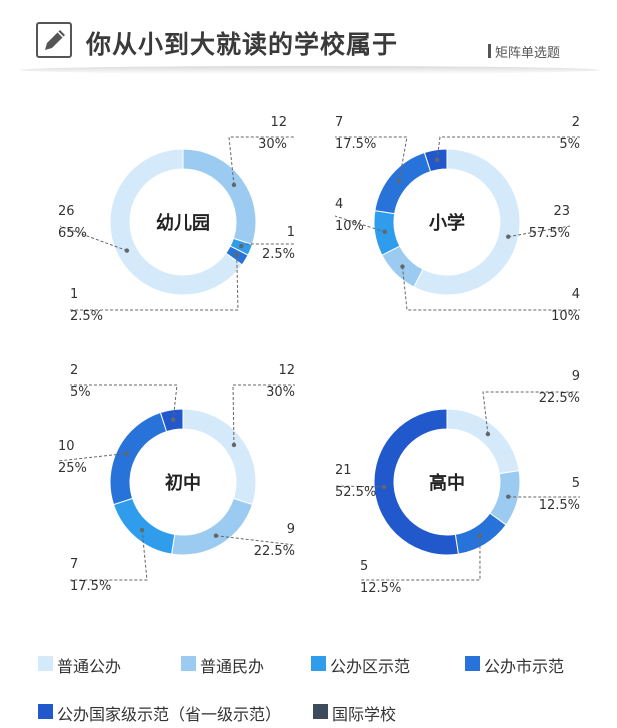  What do you see at coordinates (66, 211) in the screenshot?
I see `count-label: 26` at bounding box center [66, 211].